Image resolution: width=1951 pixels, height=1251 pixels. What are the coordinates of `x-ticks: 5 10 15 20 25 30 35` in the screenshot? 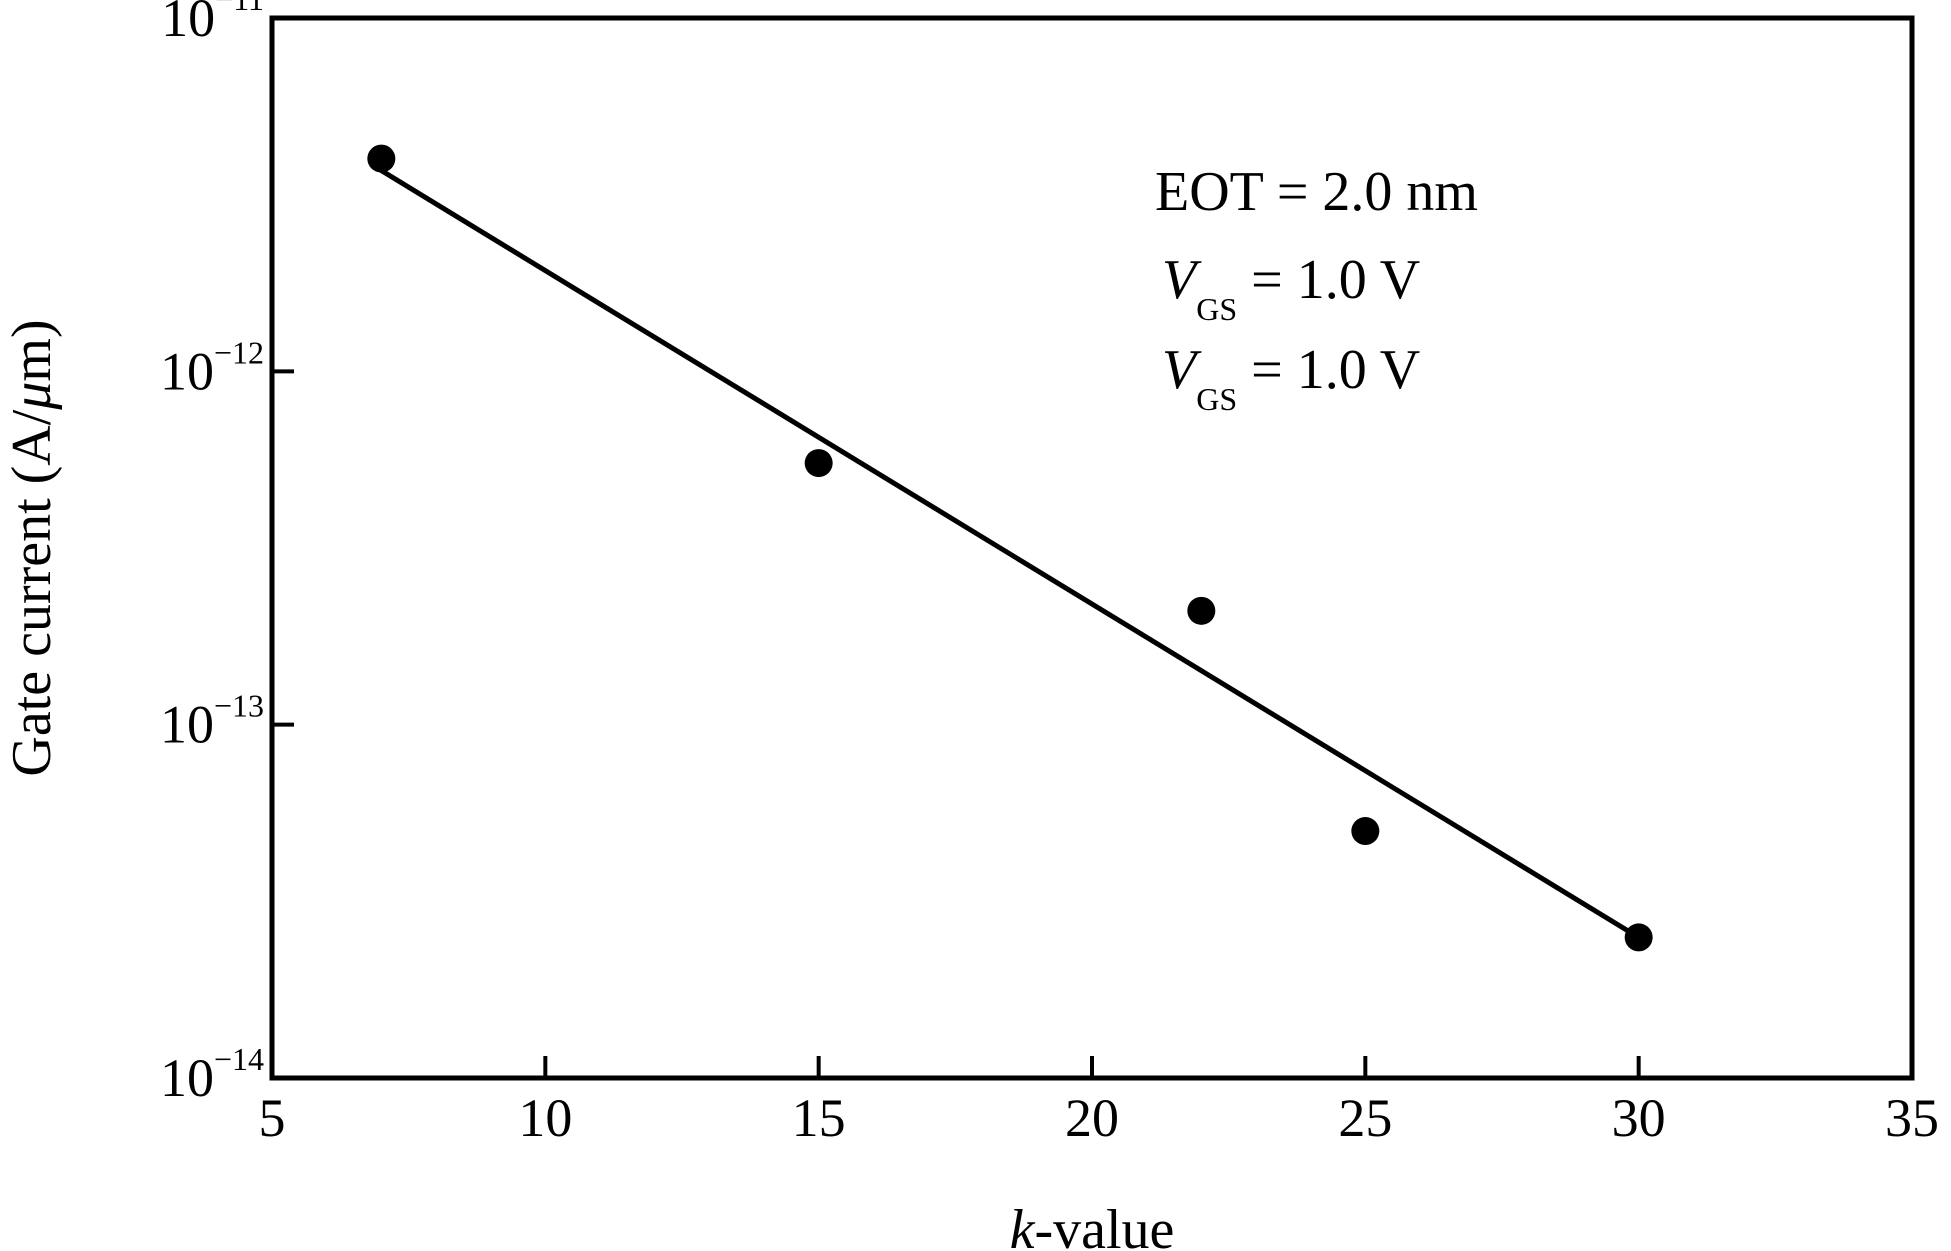 It's located at (1099, 1102).